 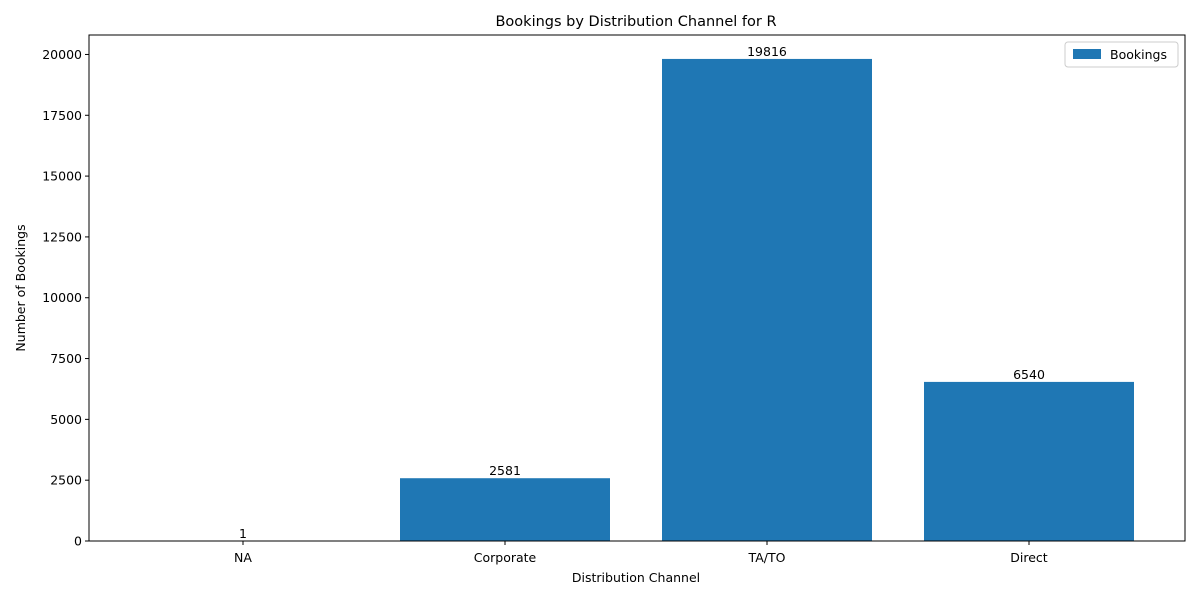 What do you see at coordinates (767, 51) in the screenshot?
I see `data-label: 19816` at bounding box center [767, 51].